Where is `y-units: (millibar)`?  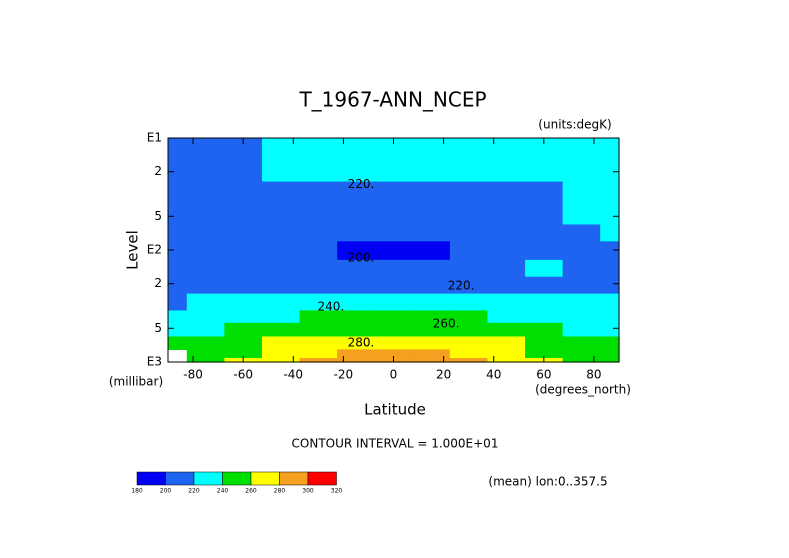
y-units: (millibar) is located at coordinates (136, 382).